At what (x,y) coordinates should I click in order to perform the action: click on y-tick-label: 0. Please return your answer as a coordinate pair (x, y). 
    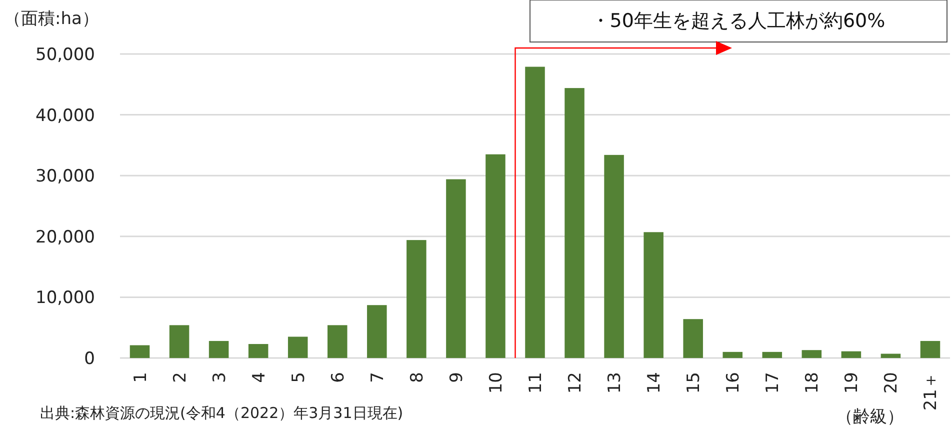
    Looking at the image, I should click on (89, 359).